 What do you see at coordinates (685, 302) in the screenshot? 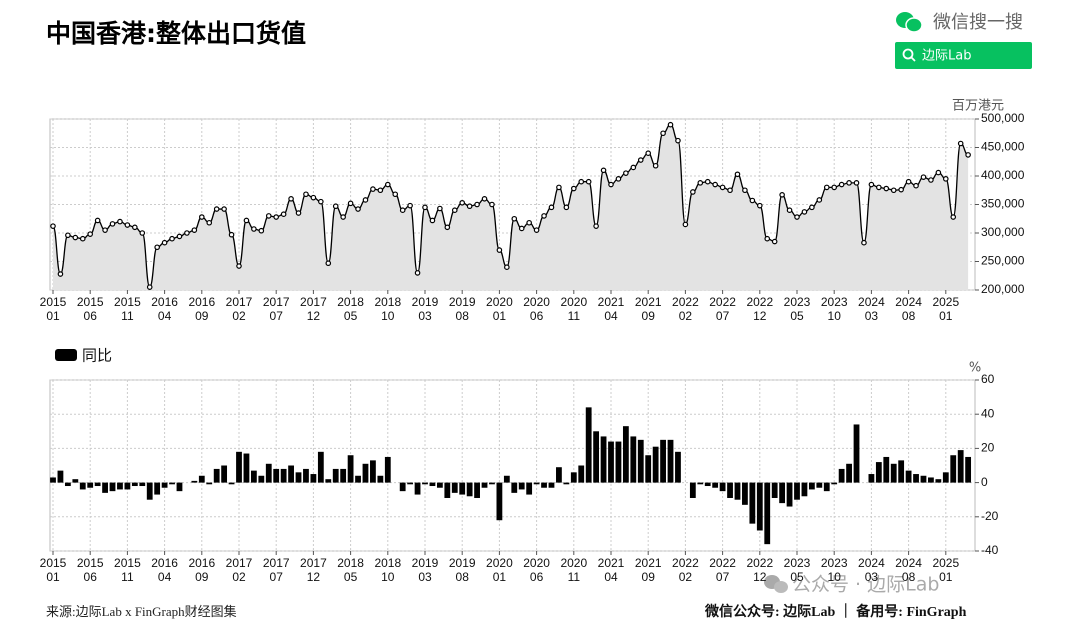
I see `x-tick-label: 2022` at bounding box center [685, 302].